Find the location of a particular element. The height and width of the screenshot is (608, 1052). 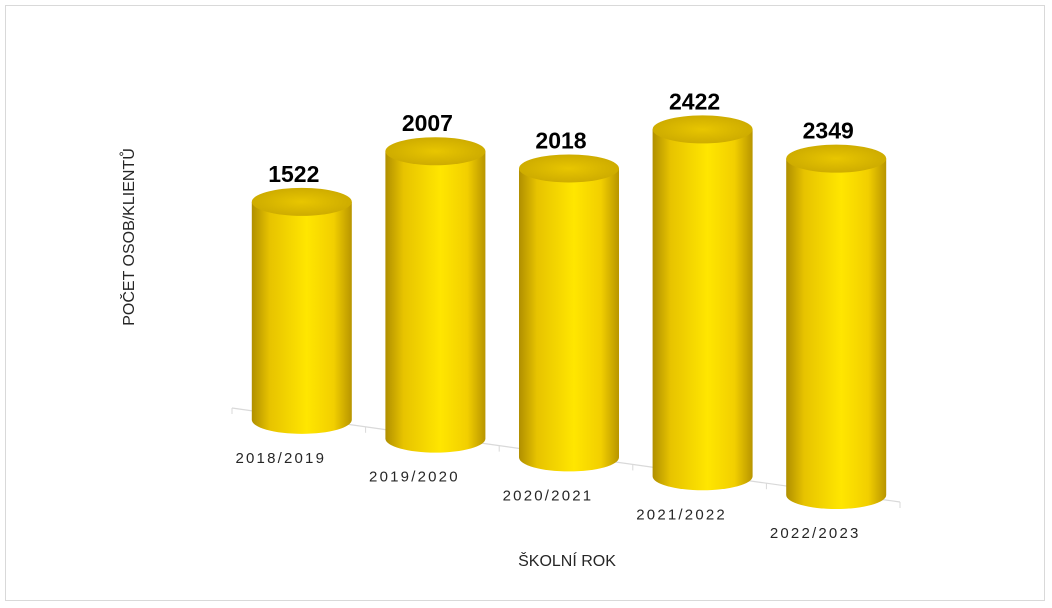

data-label: 1522 is located at coordinates (293, 174).